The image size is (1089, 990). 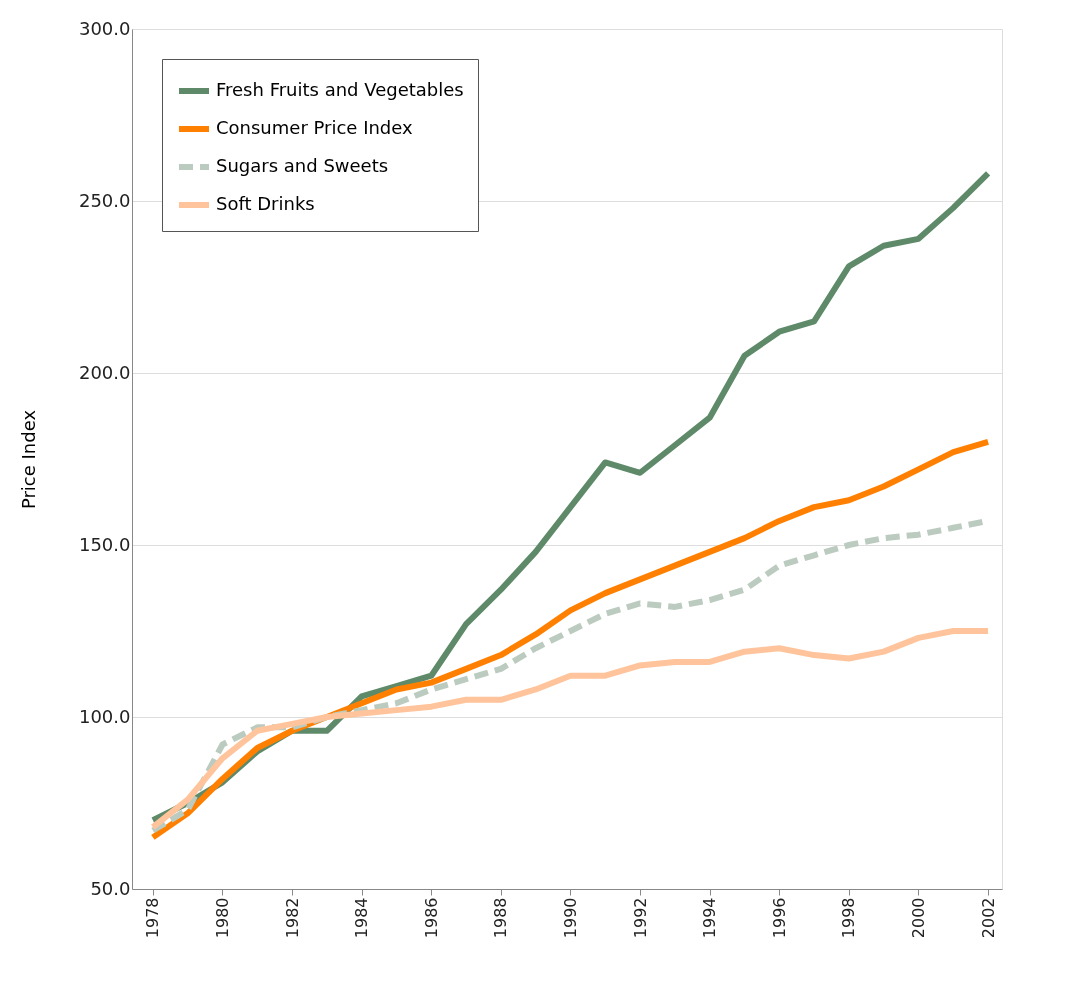 What do you see at coordinates (779, 918) in the screenshot?
I see `x-tick-label: 1996` at bounding box center [779, 918].